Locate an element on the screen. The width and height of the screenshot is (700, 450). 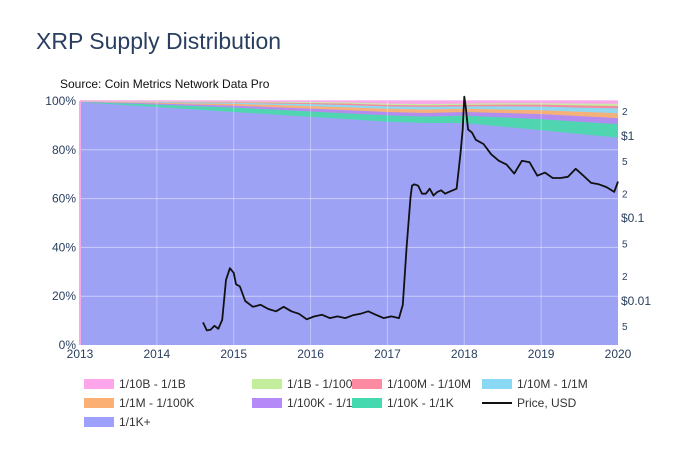
legend-item: 1/100M - 1/10M is located at coordinates (411, 384).